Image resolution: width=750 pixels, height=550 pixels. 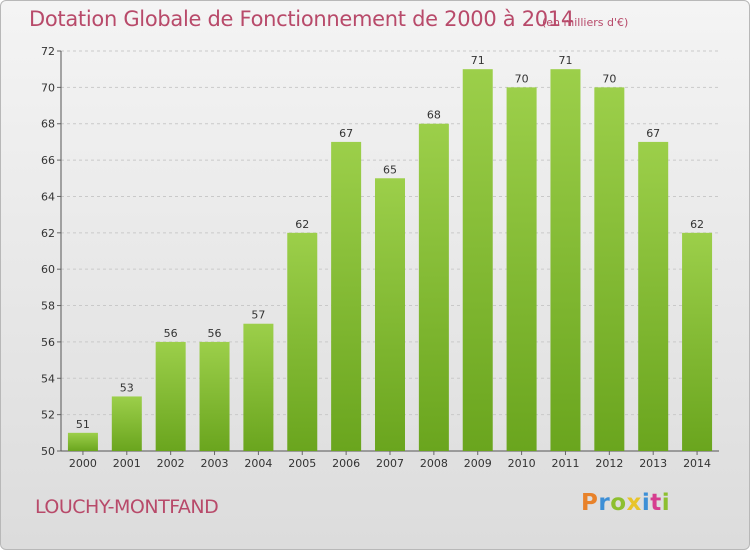 I want to click on y-tick-label: 68, so click(x=48, y=124).